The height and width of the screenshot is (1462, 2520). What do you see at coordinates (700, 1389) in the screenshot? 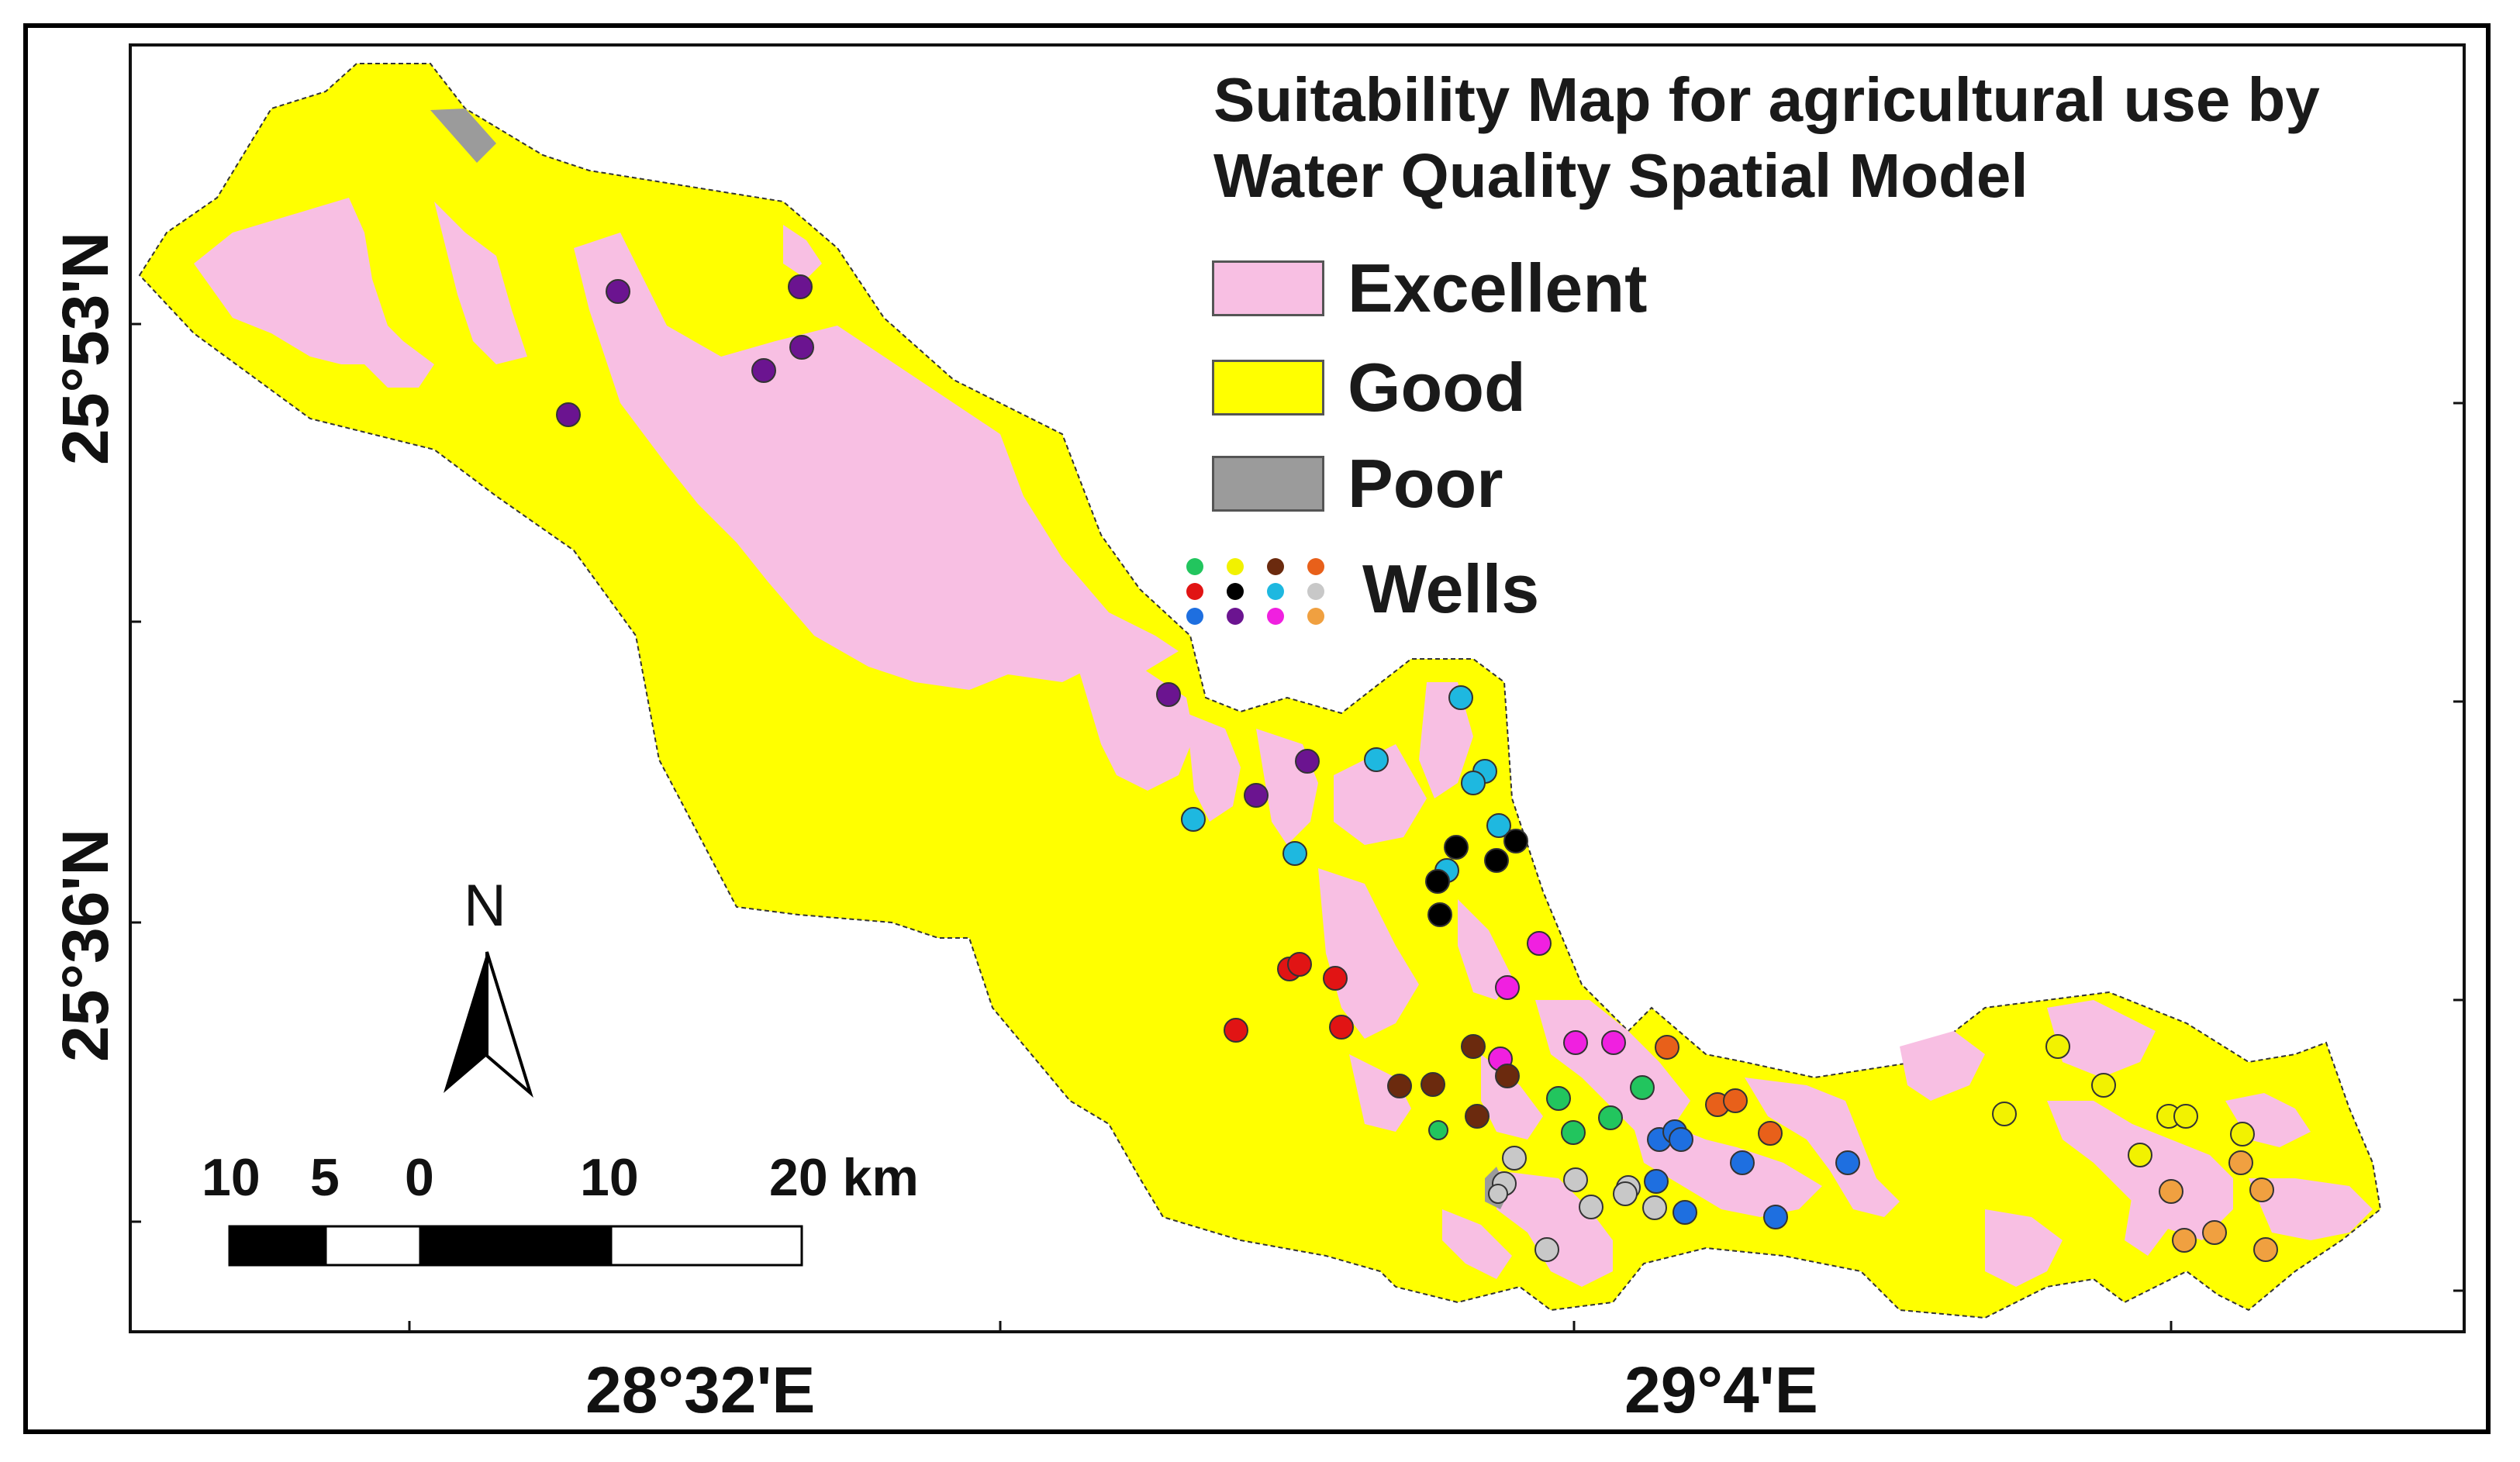
I see `lon-label-1: 28°32'E` at bounding box center [700, 1389].